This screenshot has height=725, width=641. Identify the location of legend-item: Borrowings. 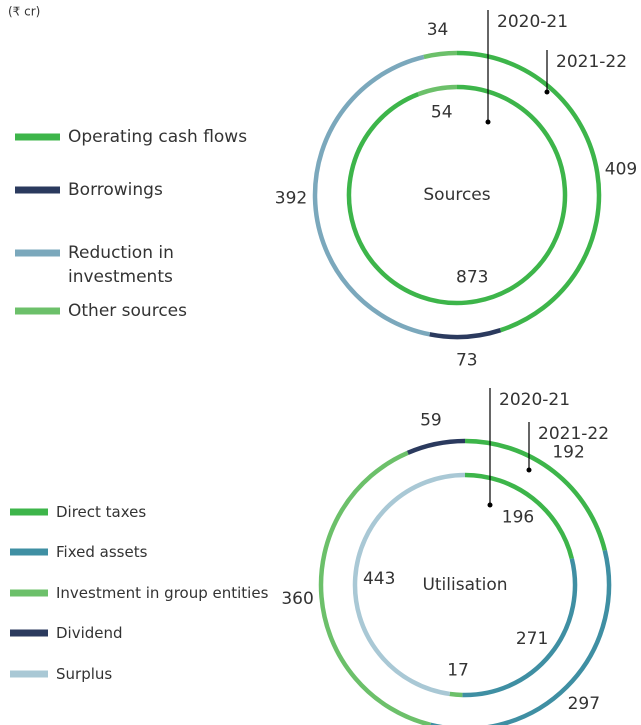
(115, 190).